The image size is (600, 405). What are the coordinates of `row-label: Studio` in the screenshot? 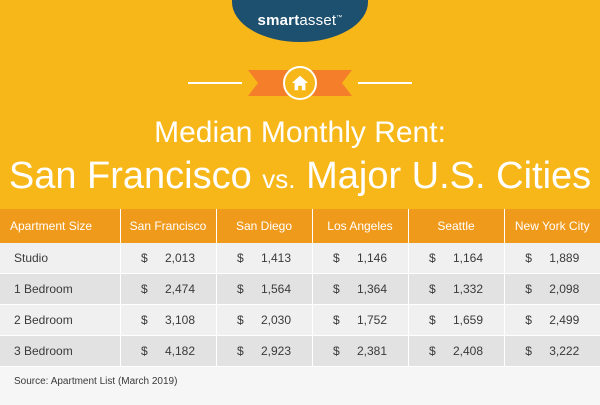 It's located at (60, 258).